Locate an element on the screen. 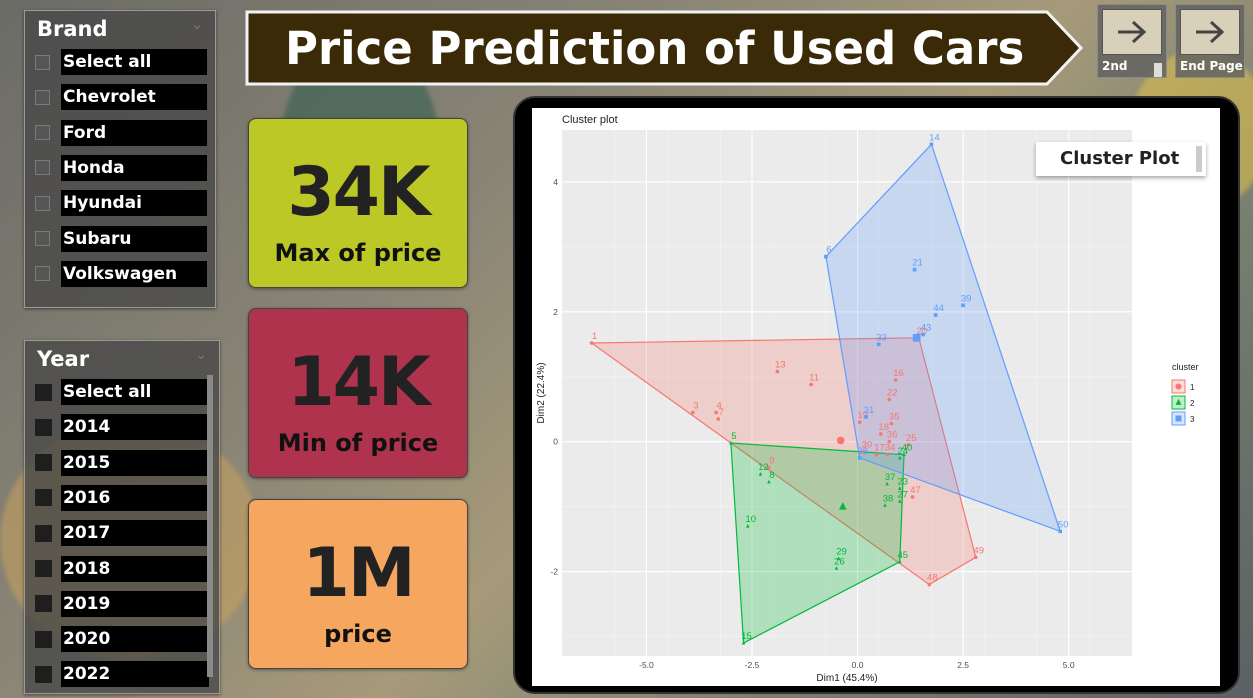 This screenshot has height=698, width=1253. year-option: 2014 is located at coordinates (122, 427).